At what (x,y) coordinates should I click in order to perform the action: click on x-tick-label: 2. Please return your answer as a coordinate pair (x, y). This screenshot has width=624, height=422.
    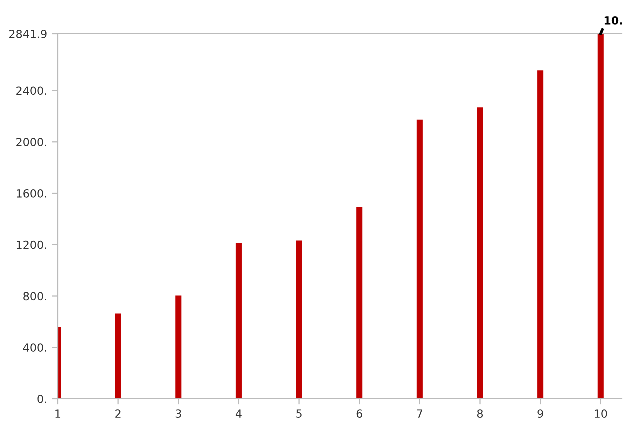
    Looking at the image, I should click on (118, 414).